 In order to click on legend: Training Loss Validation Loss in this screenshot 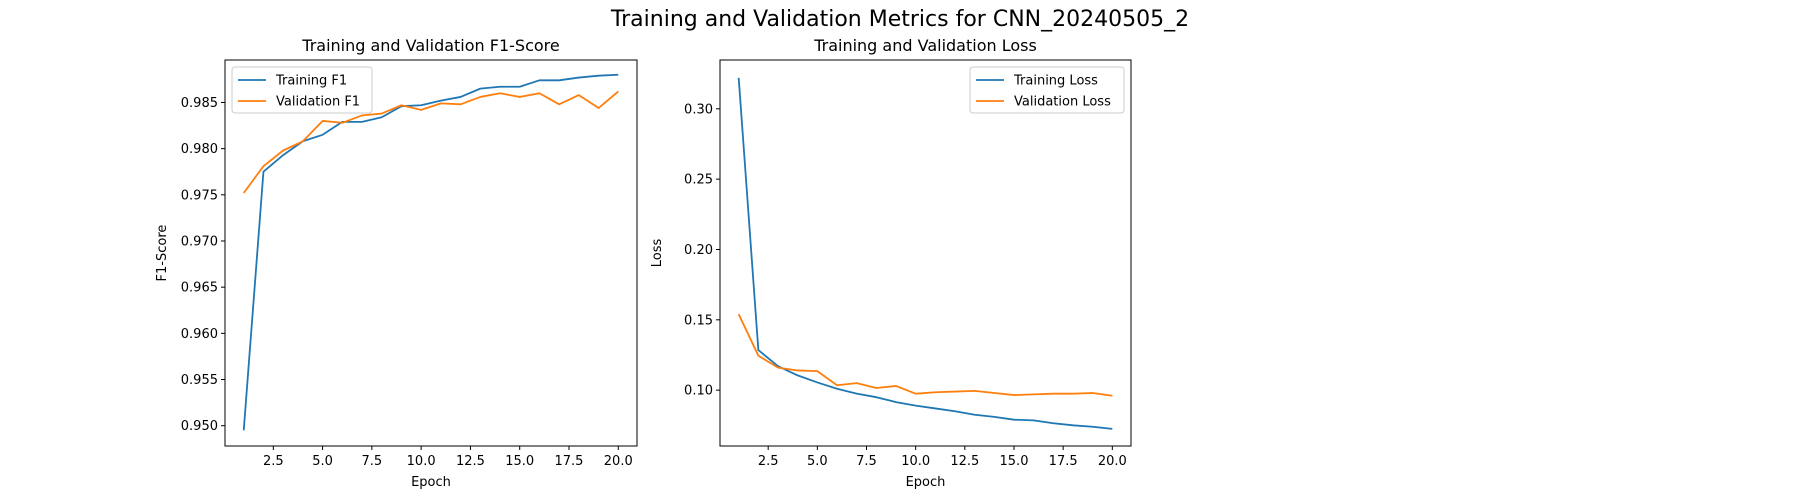, I will do `click(1047, 90)`.